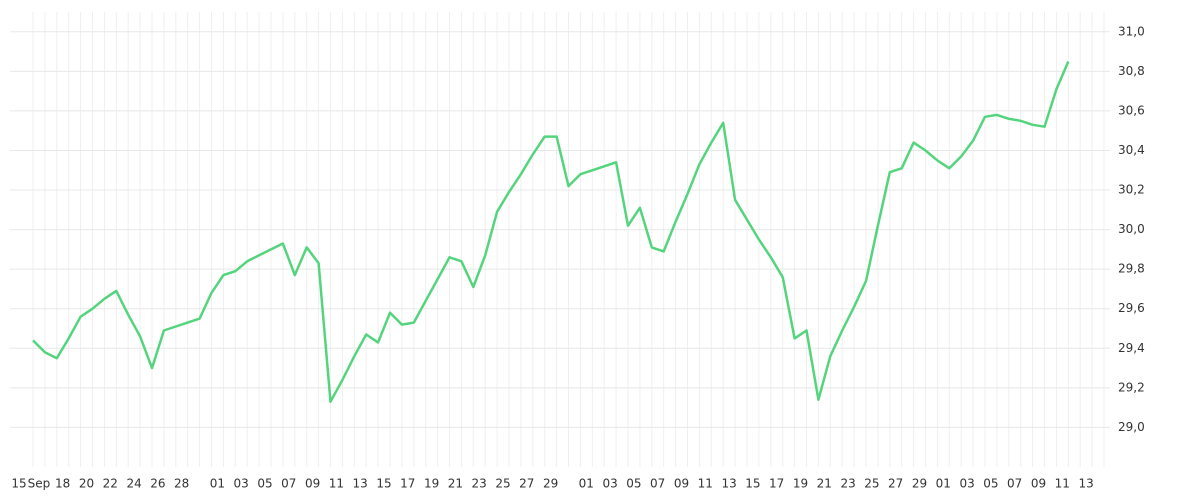  Describe the element at coordinates (1131, 308) in the screenshot. I see `y-tick-label: 29,6` at that location.